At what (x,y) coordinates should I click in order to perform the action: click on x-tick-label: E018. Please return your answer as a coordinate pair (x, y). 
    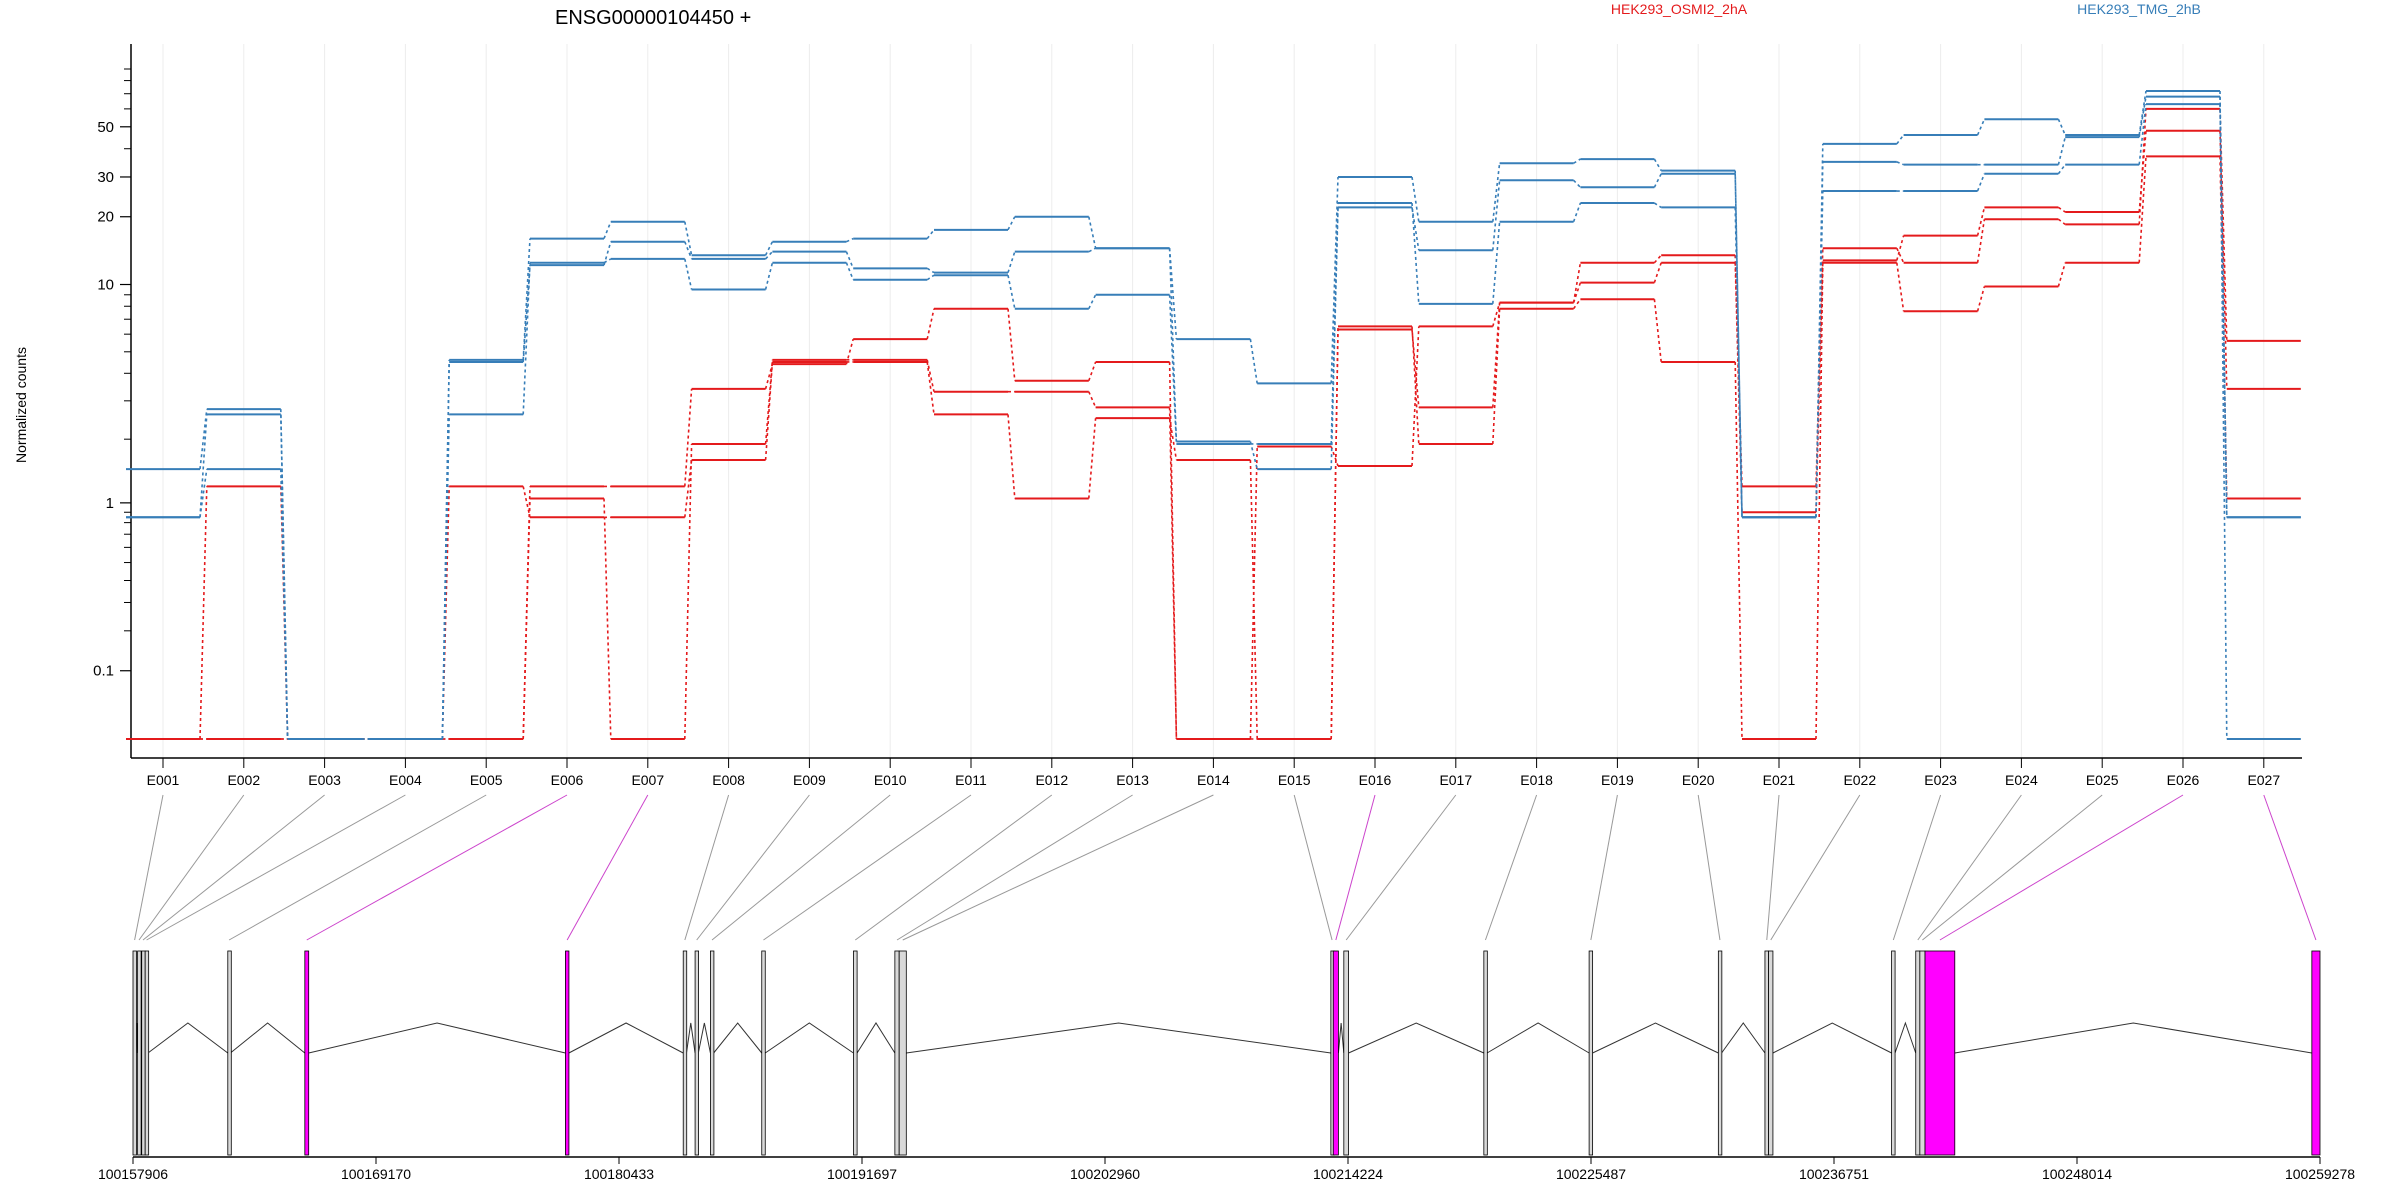
    Looking at the image, I should click on (1536, 780).